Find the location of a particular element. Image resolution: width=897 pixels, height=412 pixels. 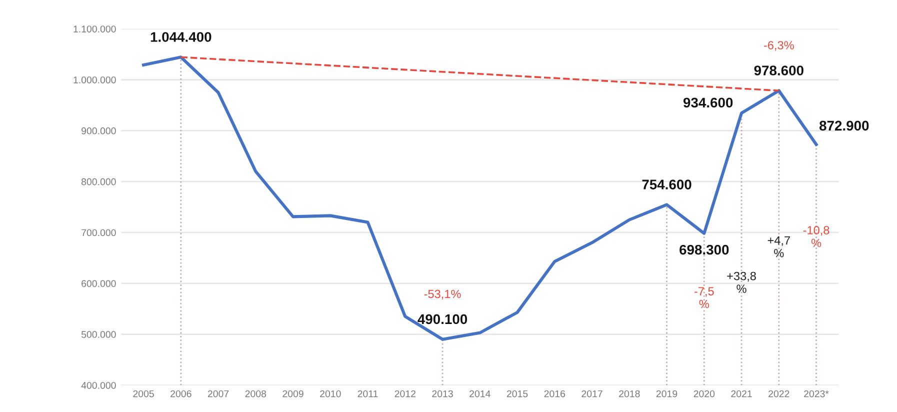

x-tick-label: 2011 is located at coordinates (368, 394).